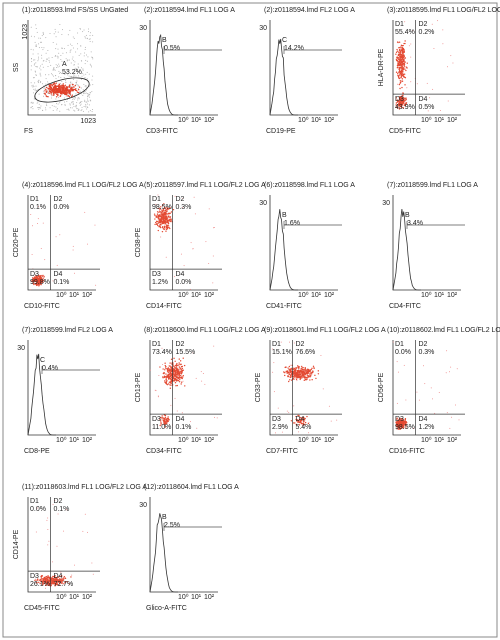 The width and height of the screenshot is (500, 640). What do you see at coordinates (316, 295) in the screenshot?
I see `x-tick: 10¹` at bounding box center [316, 295].